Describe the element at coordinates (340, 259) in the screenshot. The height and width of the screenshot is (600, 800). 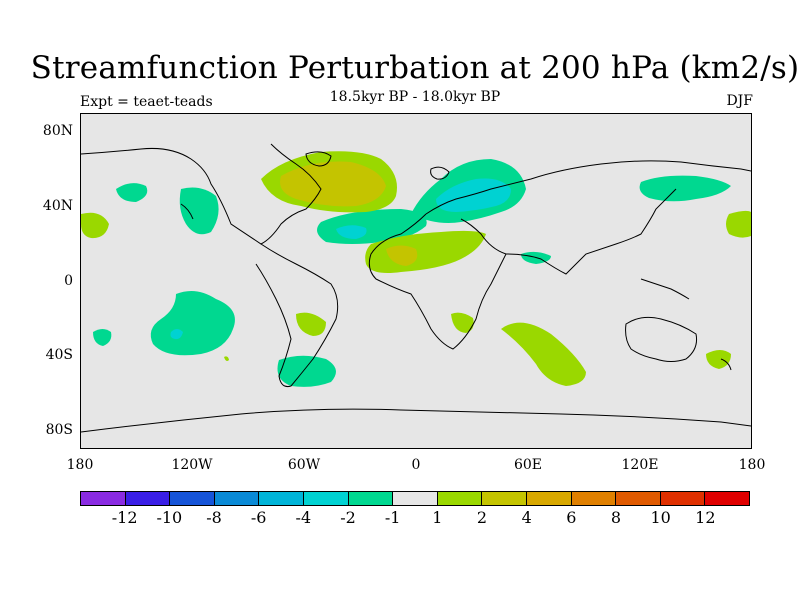
I see `negative-anomaly-medium` at that location.